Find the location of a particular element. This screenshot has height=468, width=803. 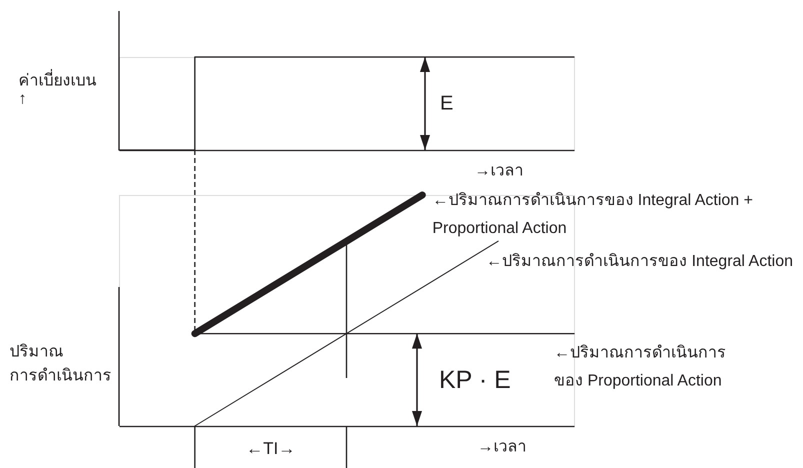

y-axis-title: ปริมาณ การดำเนินการ is located at coordinates (61, 364).